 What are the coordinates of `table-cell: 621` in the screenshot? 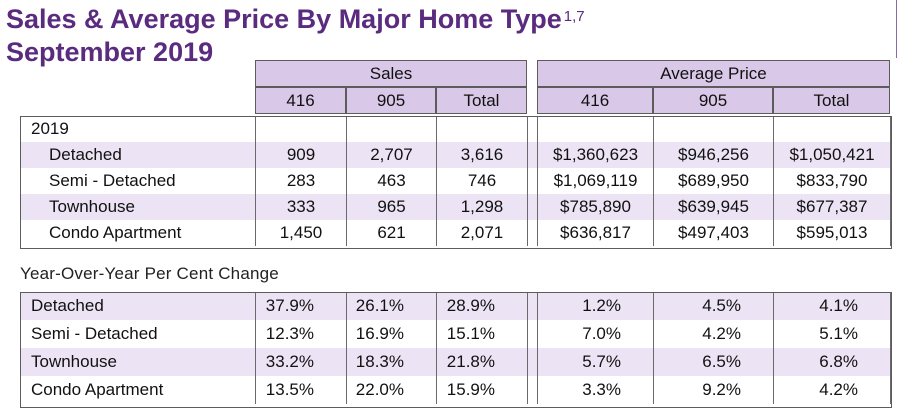 It's located at (391, 233).